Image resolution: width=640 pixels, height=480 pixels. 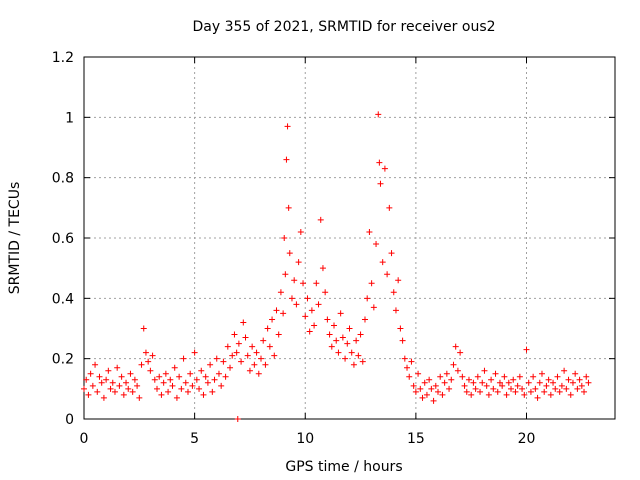 What do you see at coordinates (63, 299) in the screenshot?
I see `y-tick-label: 0.4` at bounding box center [63, 299].